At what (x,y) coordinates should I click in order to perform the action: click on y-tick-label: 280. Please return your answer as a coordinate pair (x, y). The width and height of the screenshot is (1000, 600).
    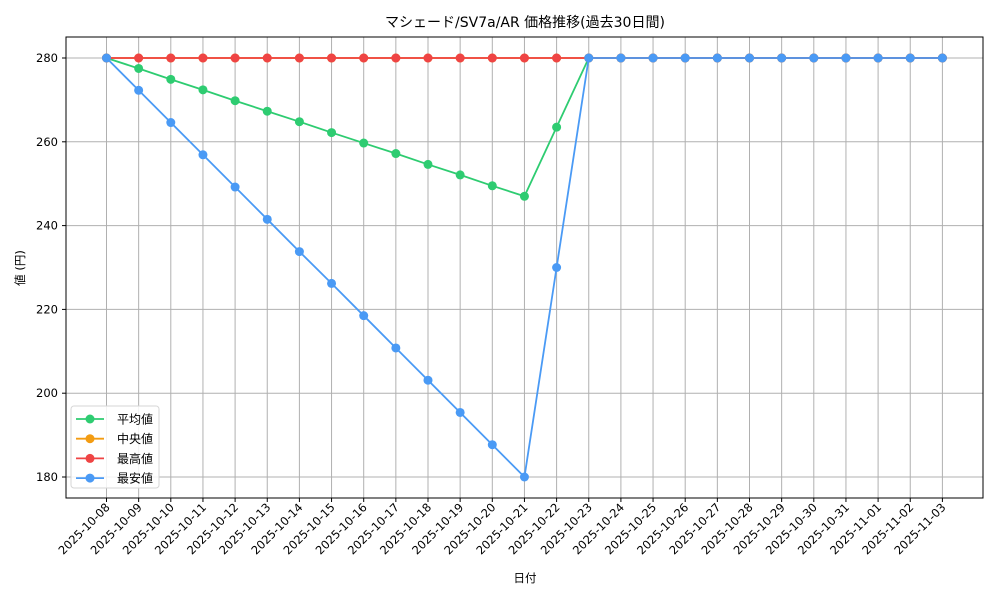
    Looking at the image, I should click on (47, 58).